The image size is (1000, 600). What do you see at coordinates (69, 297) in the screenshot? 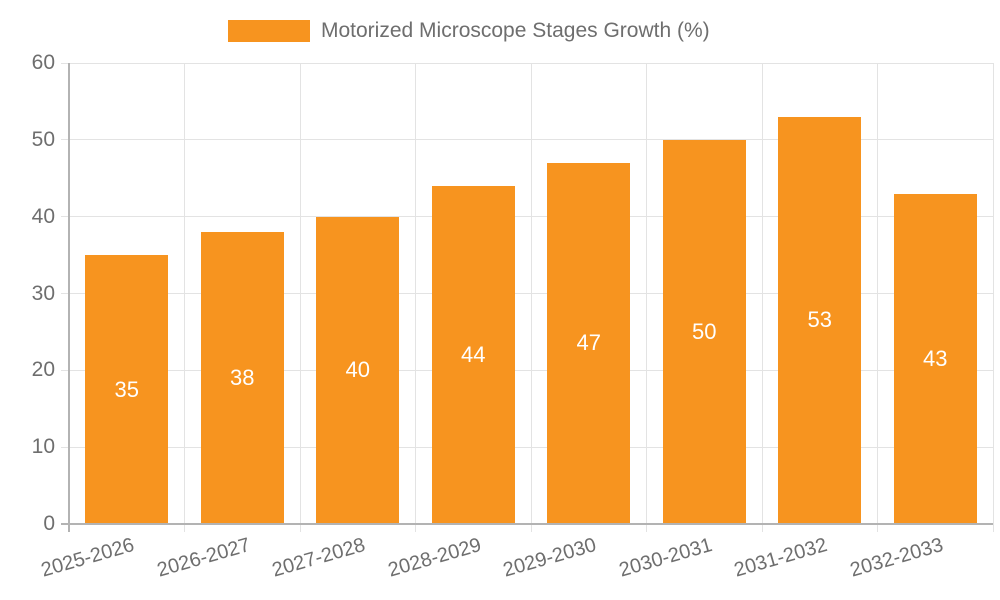
I see `y-axis-line` at bounding box center [69, 297].